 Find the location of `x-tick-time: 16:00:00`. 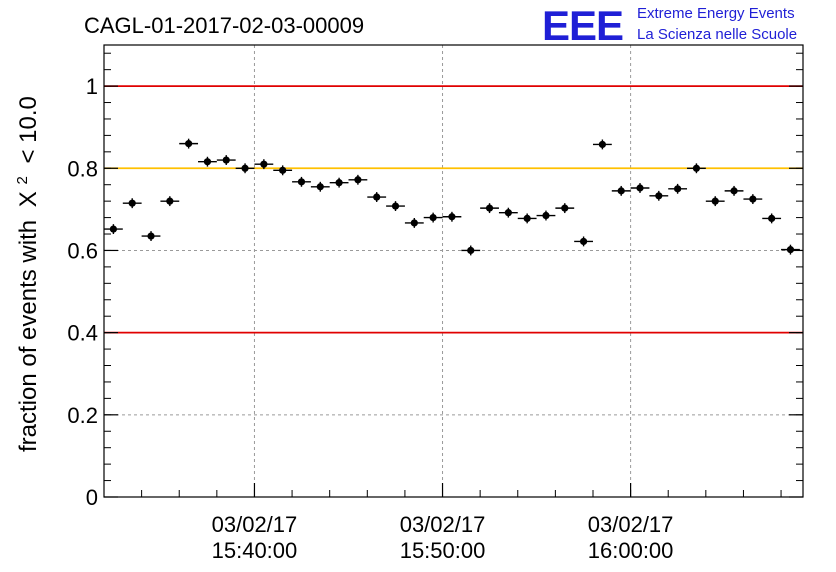

x-tick-time: 16:00:00 is located at coordinates (631, 550).